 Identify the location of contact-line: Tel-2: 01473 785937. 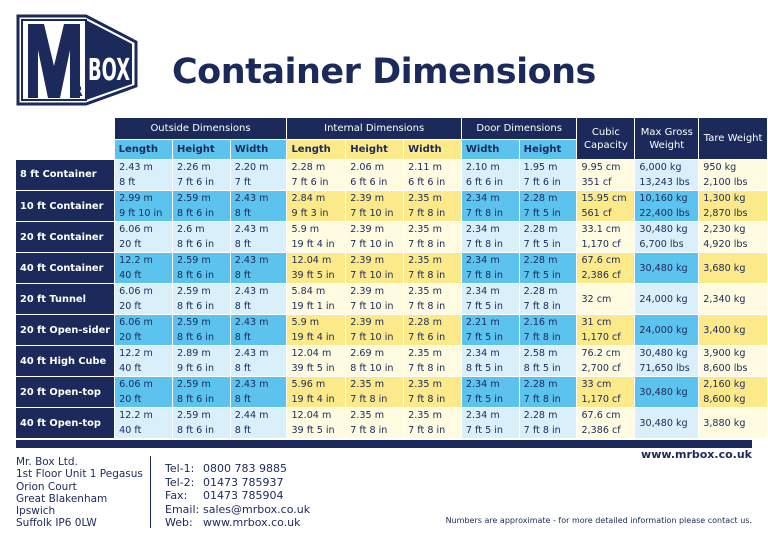
(237, 483).